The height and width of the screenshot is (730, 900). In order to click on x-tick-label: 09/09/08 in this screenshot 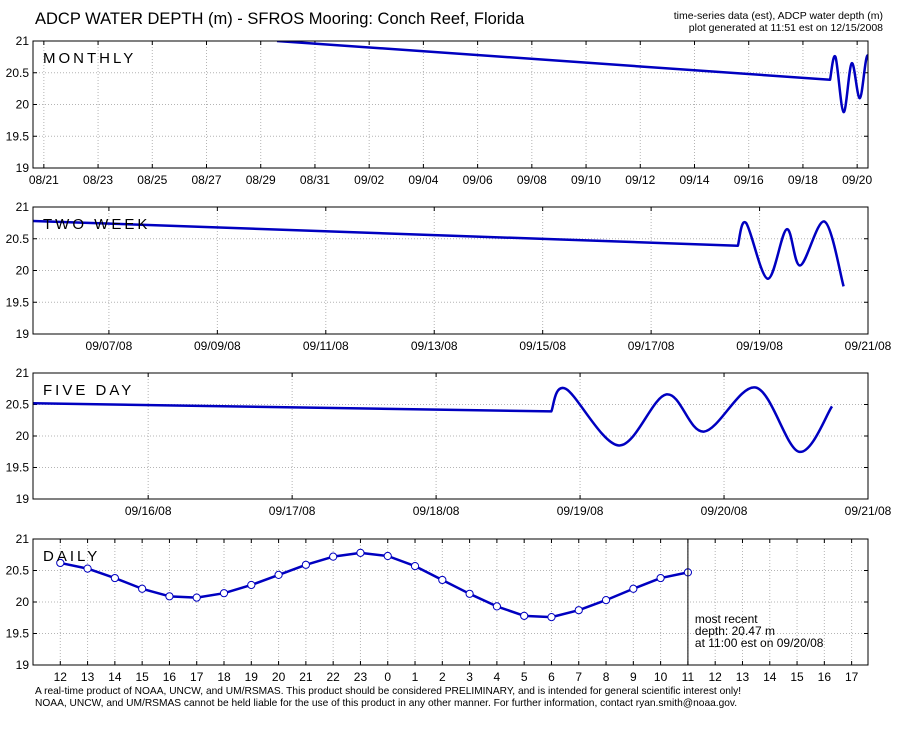, I will do `click(217, 346)`.